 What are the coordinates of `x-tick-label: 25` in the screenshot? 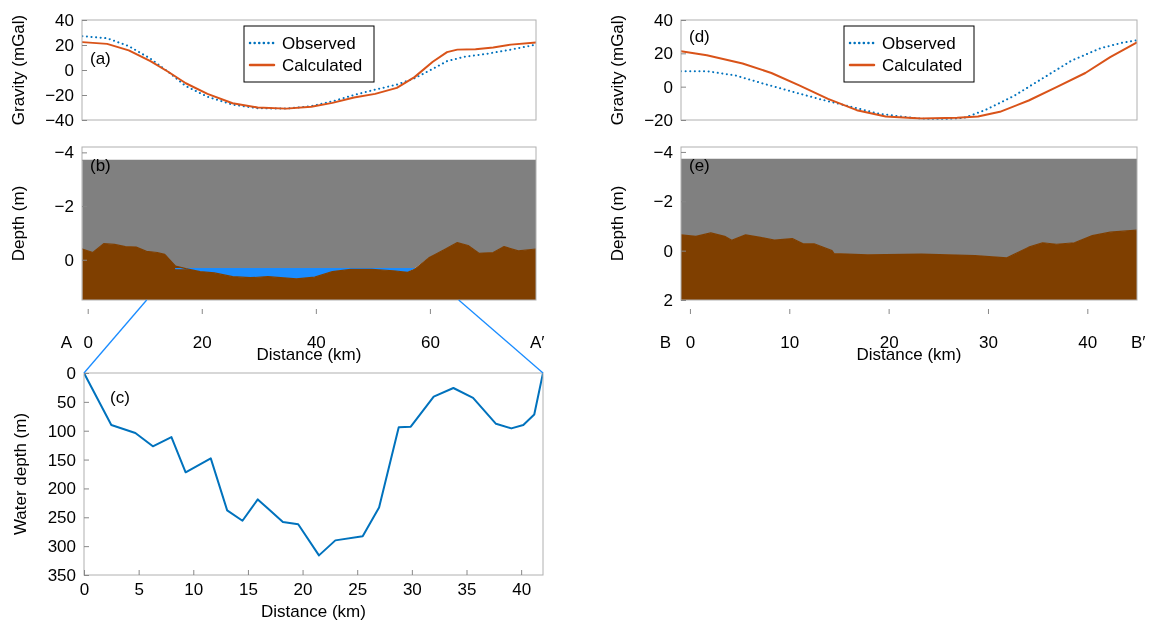 It's located at (358, 590).